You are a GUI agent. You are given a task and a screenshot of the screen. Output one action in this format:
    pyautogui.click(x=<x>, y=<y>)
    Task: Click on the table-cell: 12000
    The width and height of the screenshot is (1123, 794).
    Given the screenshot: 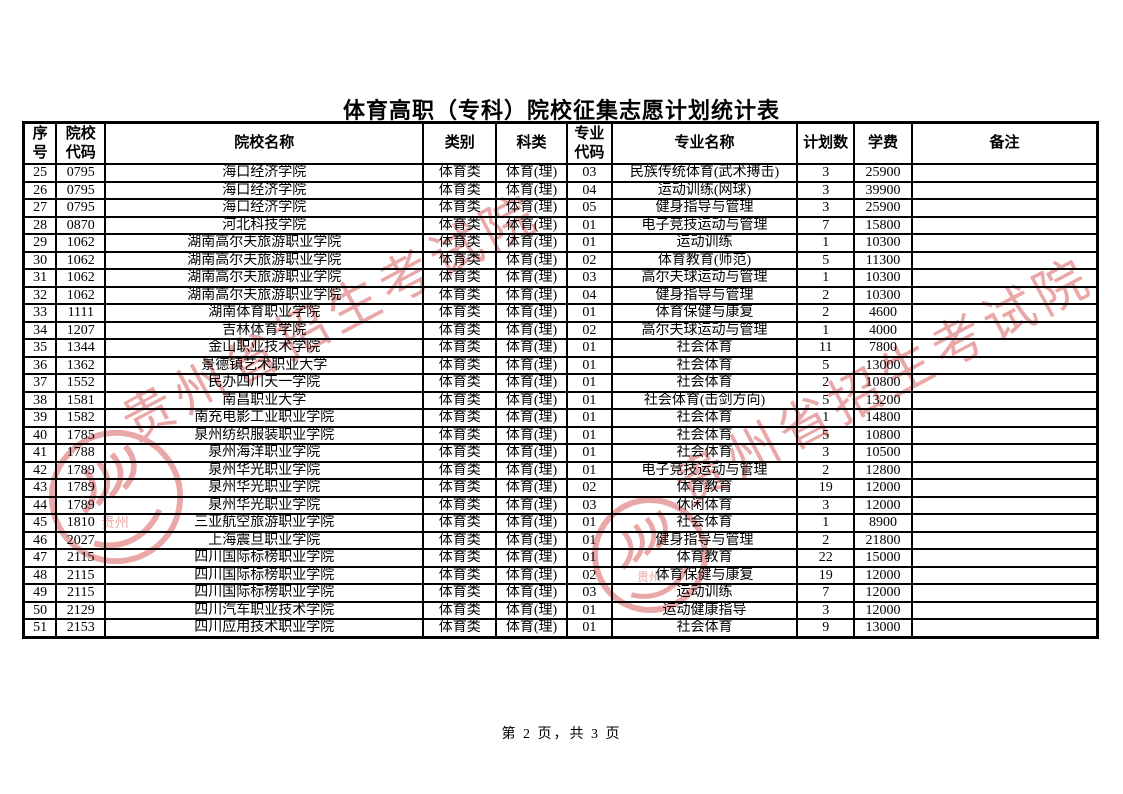 What is the action you would take?
    pyautogui.click(x=883, y=610)
    